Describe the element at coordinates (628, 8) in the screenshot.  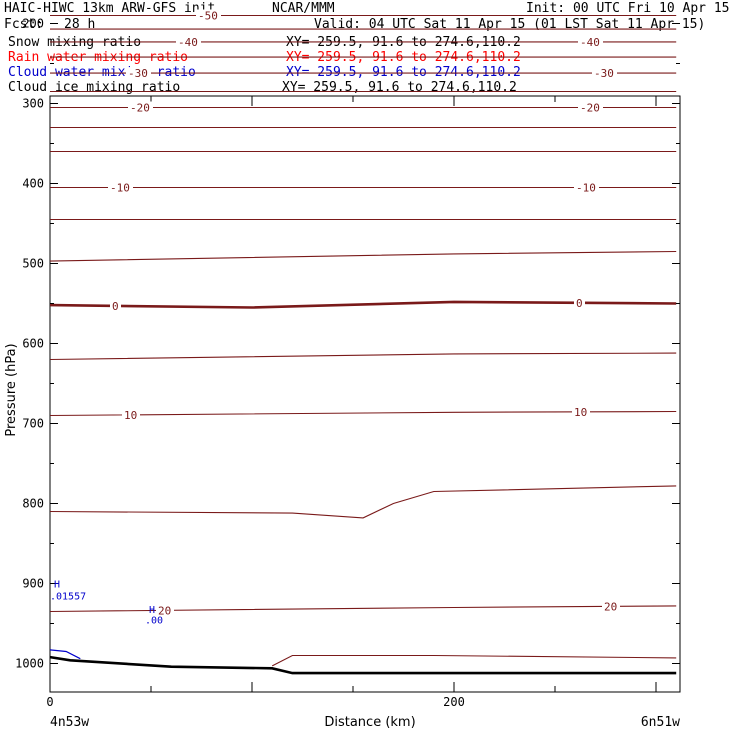
I see `init-time: Init: 00 UTC Fri 10 Apr 15` at that location.